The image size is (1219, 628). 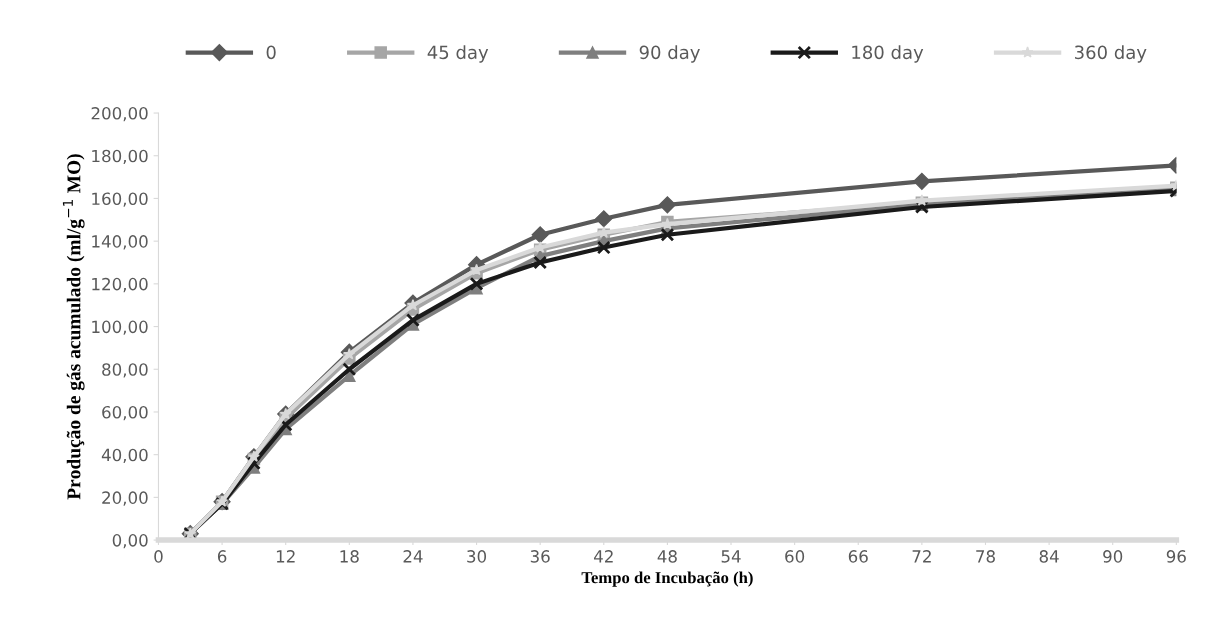 I want to click on x-tick-label: 24, so click(x=413, y=556).